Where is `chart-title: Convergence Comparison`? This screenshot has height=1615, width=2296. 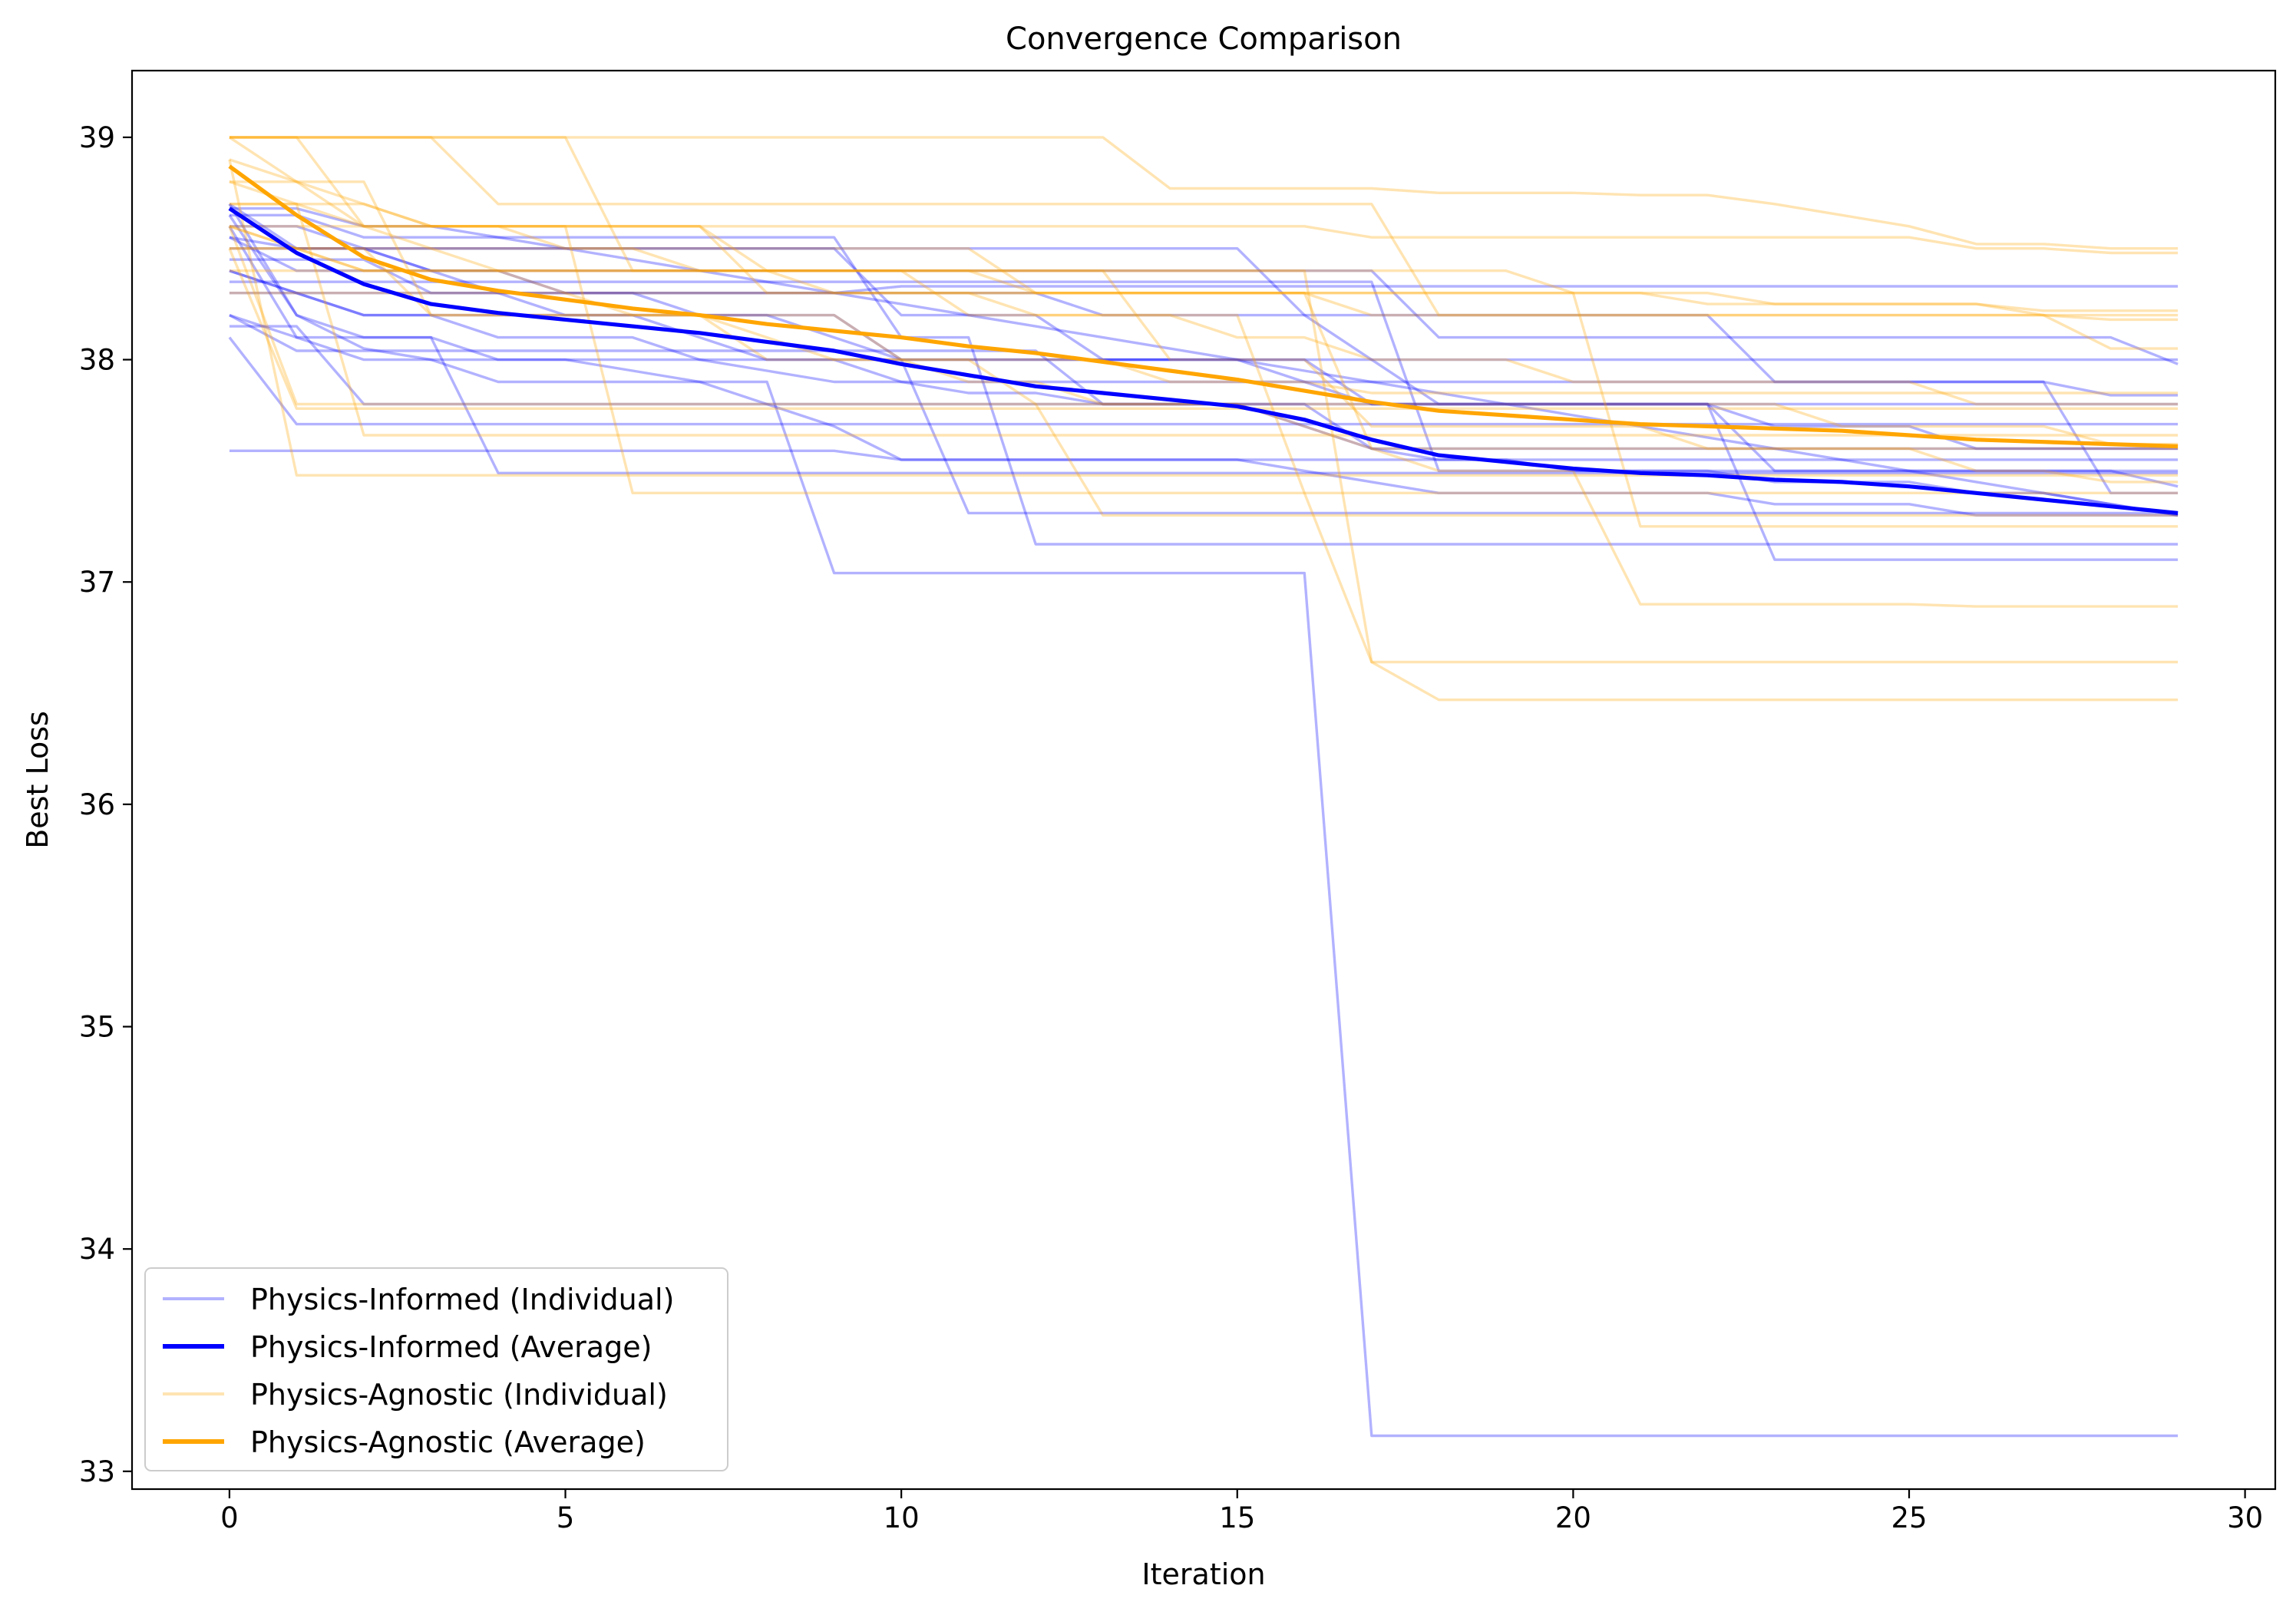
chart-title: Convergence Comparison is located at coordinates (1204, 39).